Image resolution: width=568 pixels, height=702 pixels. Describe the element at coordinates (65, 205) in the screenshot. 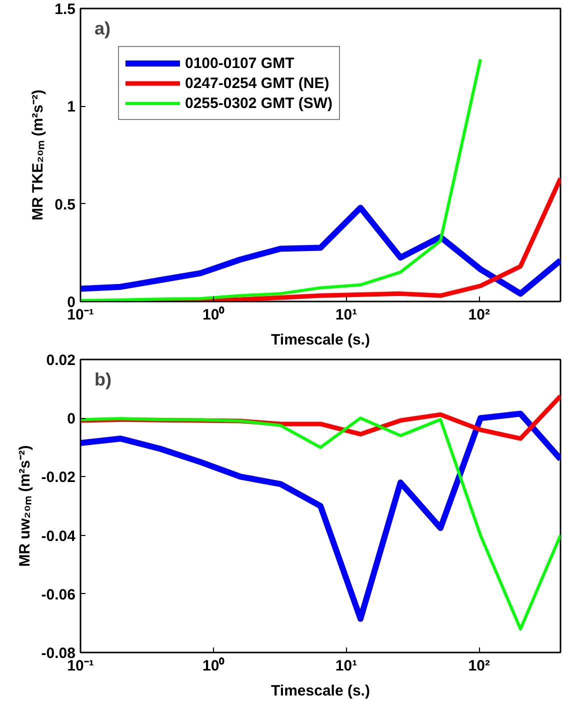

I see `y-tick-label: 0.5` at that location.